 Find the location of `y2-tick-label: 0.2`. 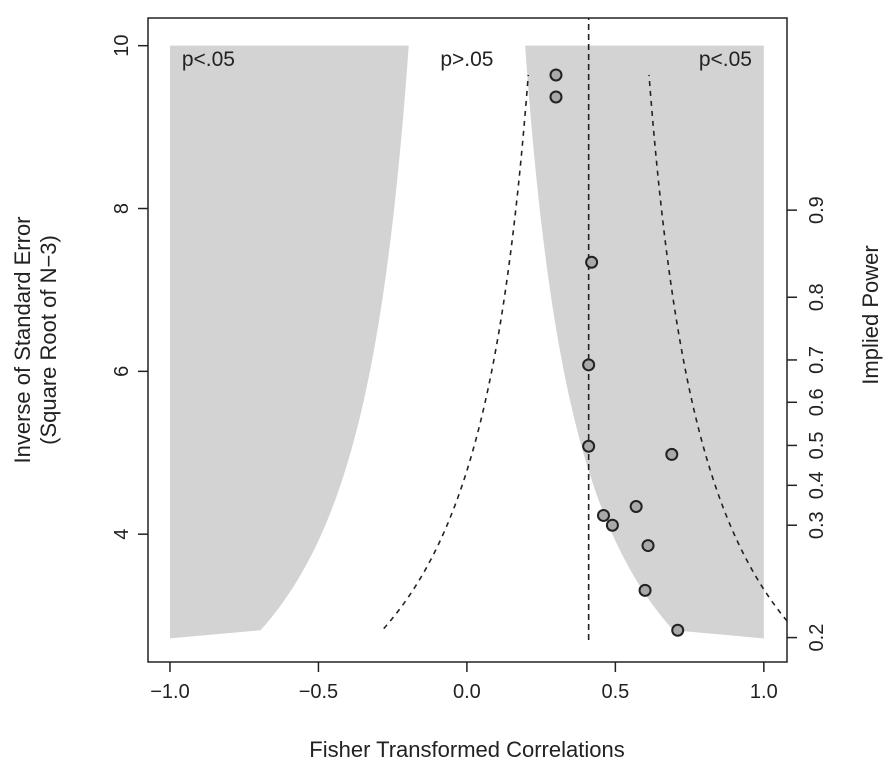

y2-tick-label: 0.2 is located at coordinates (817, 638).